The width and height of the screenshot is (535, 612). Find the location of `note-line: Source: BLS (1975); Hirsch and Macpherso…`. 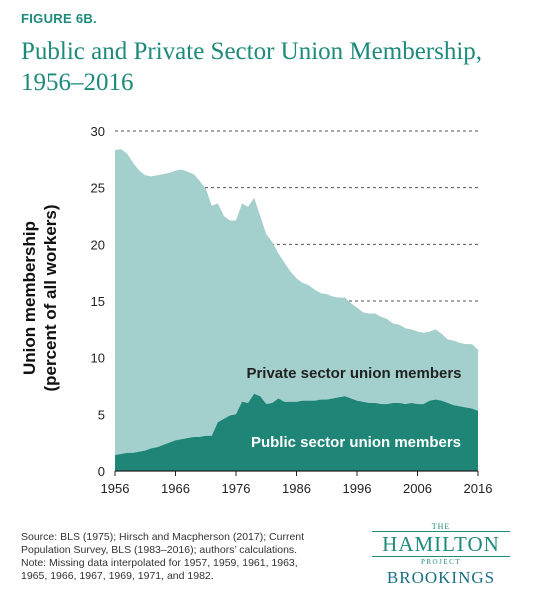

note-line: Source: BLS (1975); Hirsch and Macpherso… is located at coordinates (163, 537).